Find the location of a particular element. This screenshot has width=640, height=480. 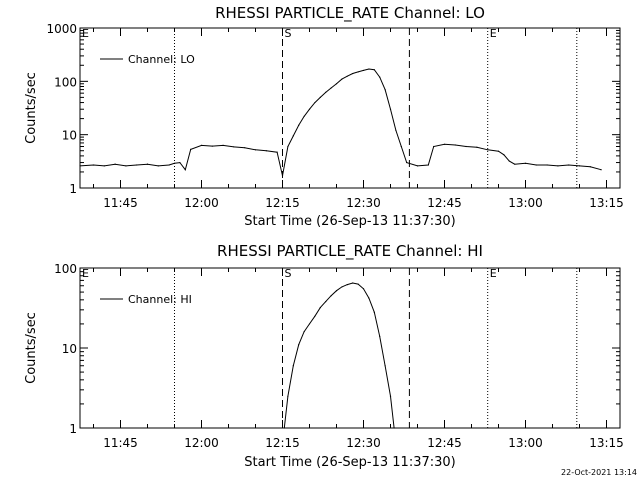

chart-title: RHESSI PARTICLE_RATE Channel: HI is located at coordinates (350, 251).